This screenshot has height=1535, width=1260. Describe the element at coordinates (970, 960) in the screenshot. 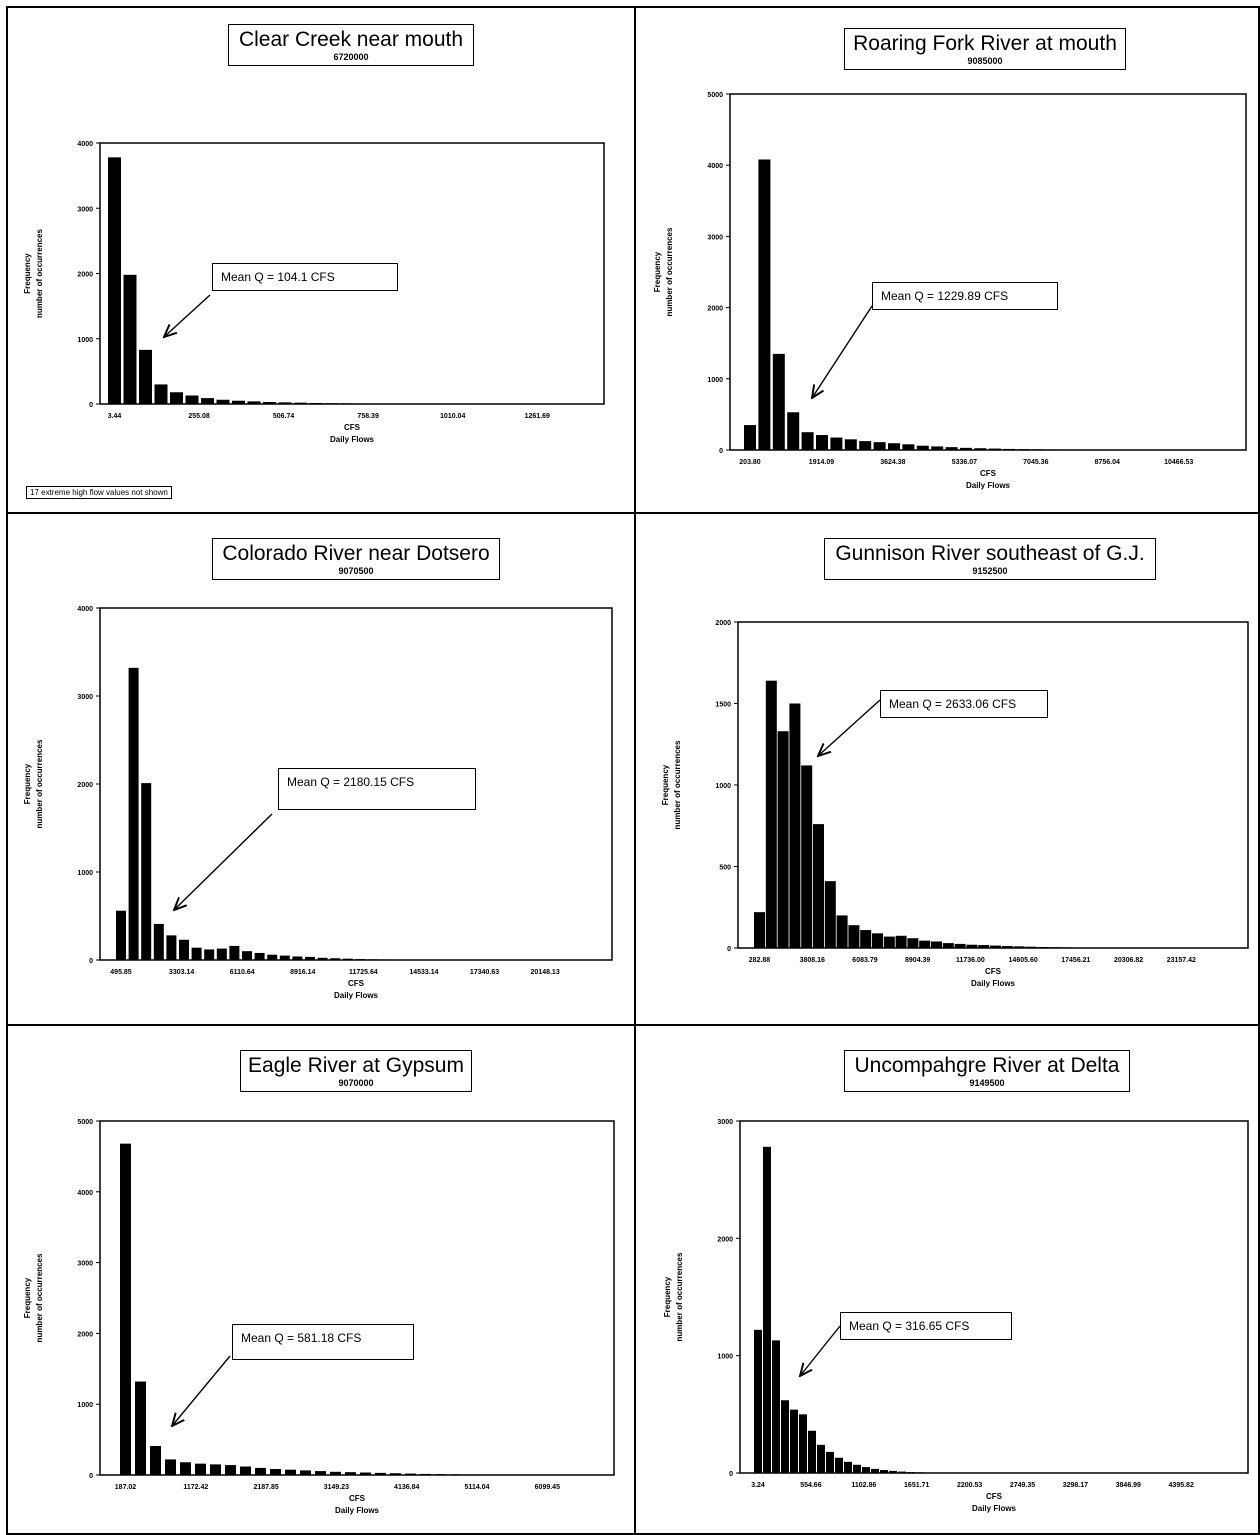

I see `x-tick-label: 11736.00` at that location.